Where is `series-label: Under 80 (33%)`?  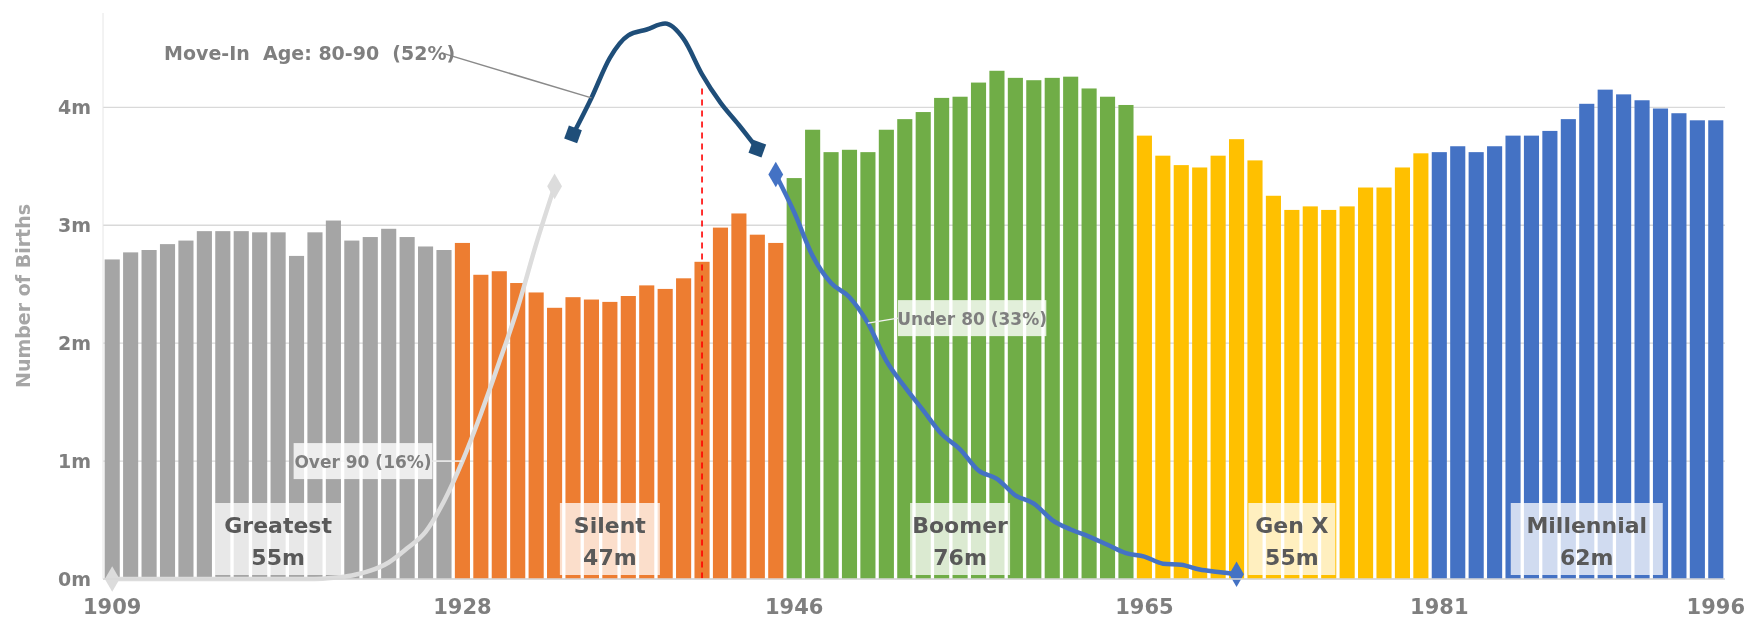 series-label: Under 80 (33%) is located at coordinates (972, 319).